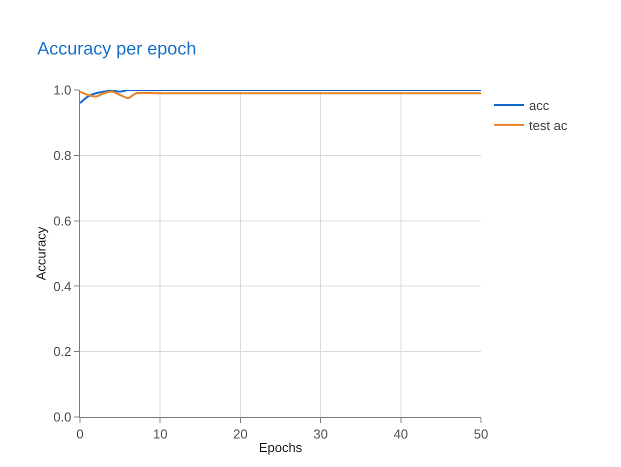  Describe the element at coordinates (401, 434) in the screenshot. I see `x-tick-label: 40` at that location.